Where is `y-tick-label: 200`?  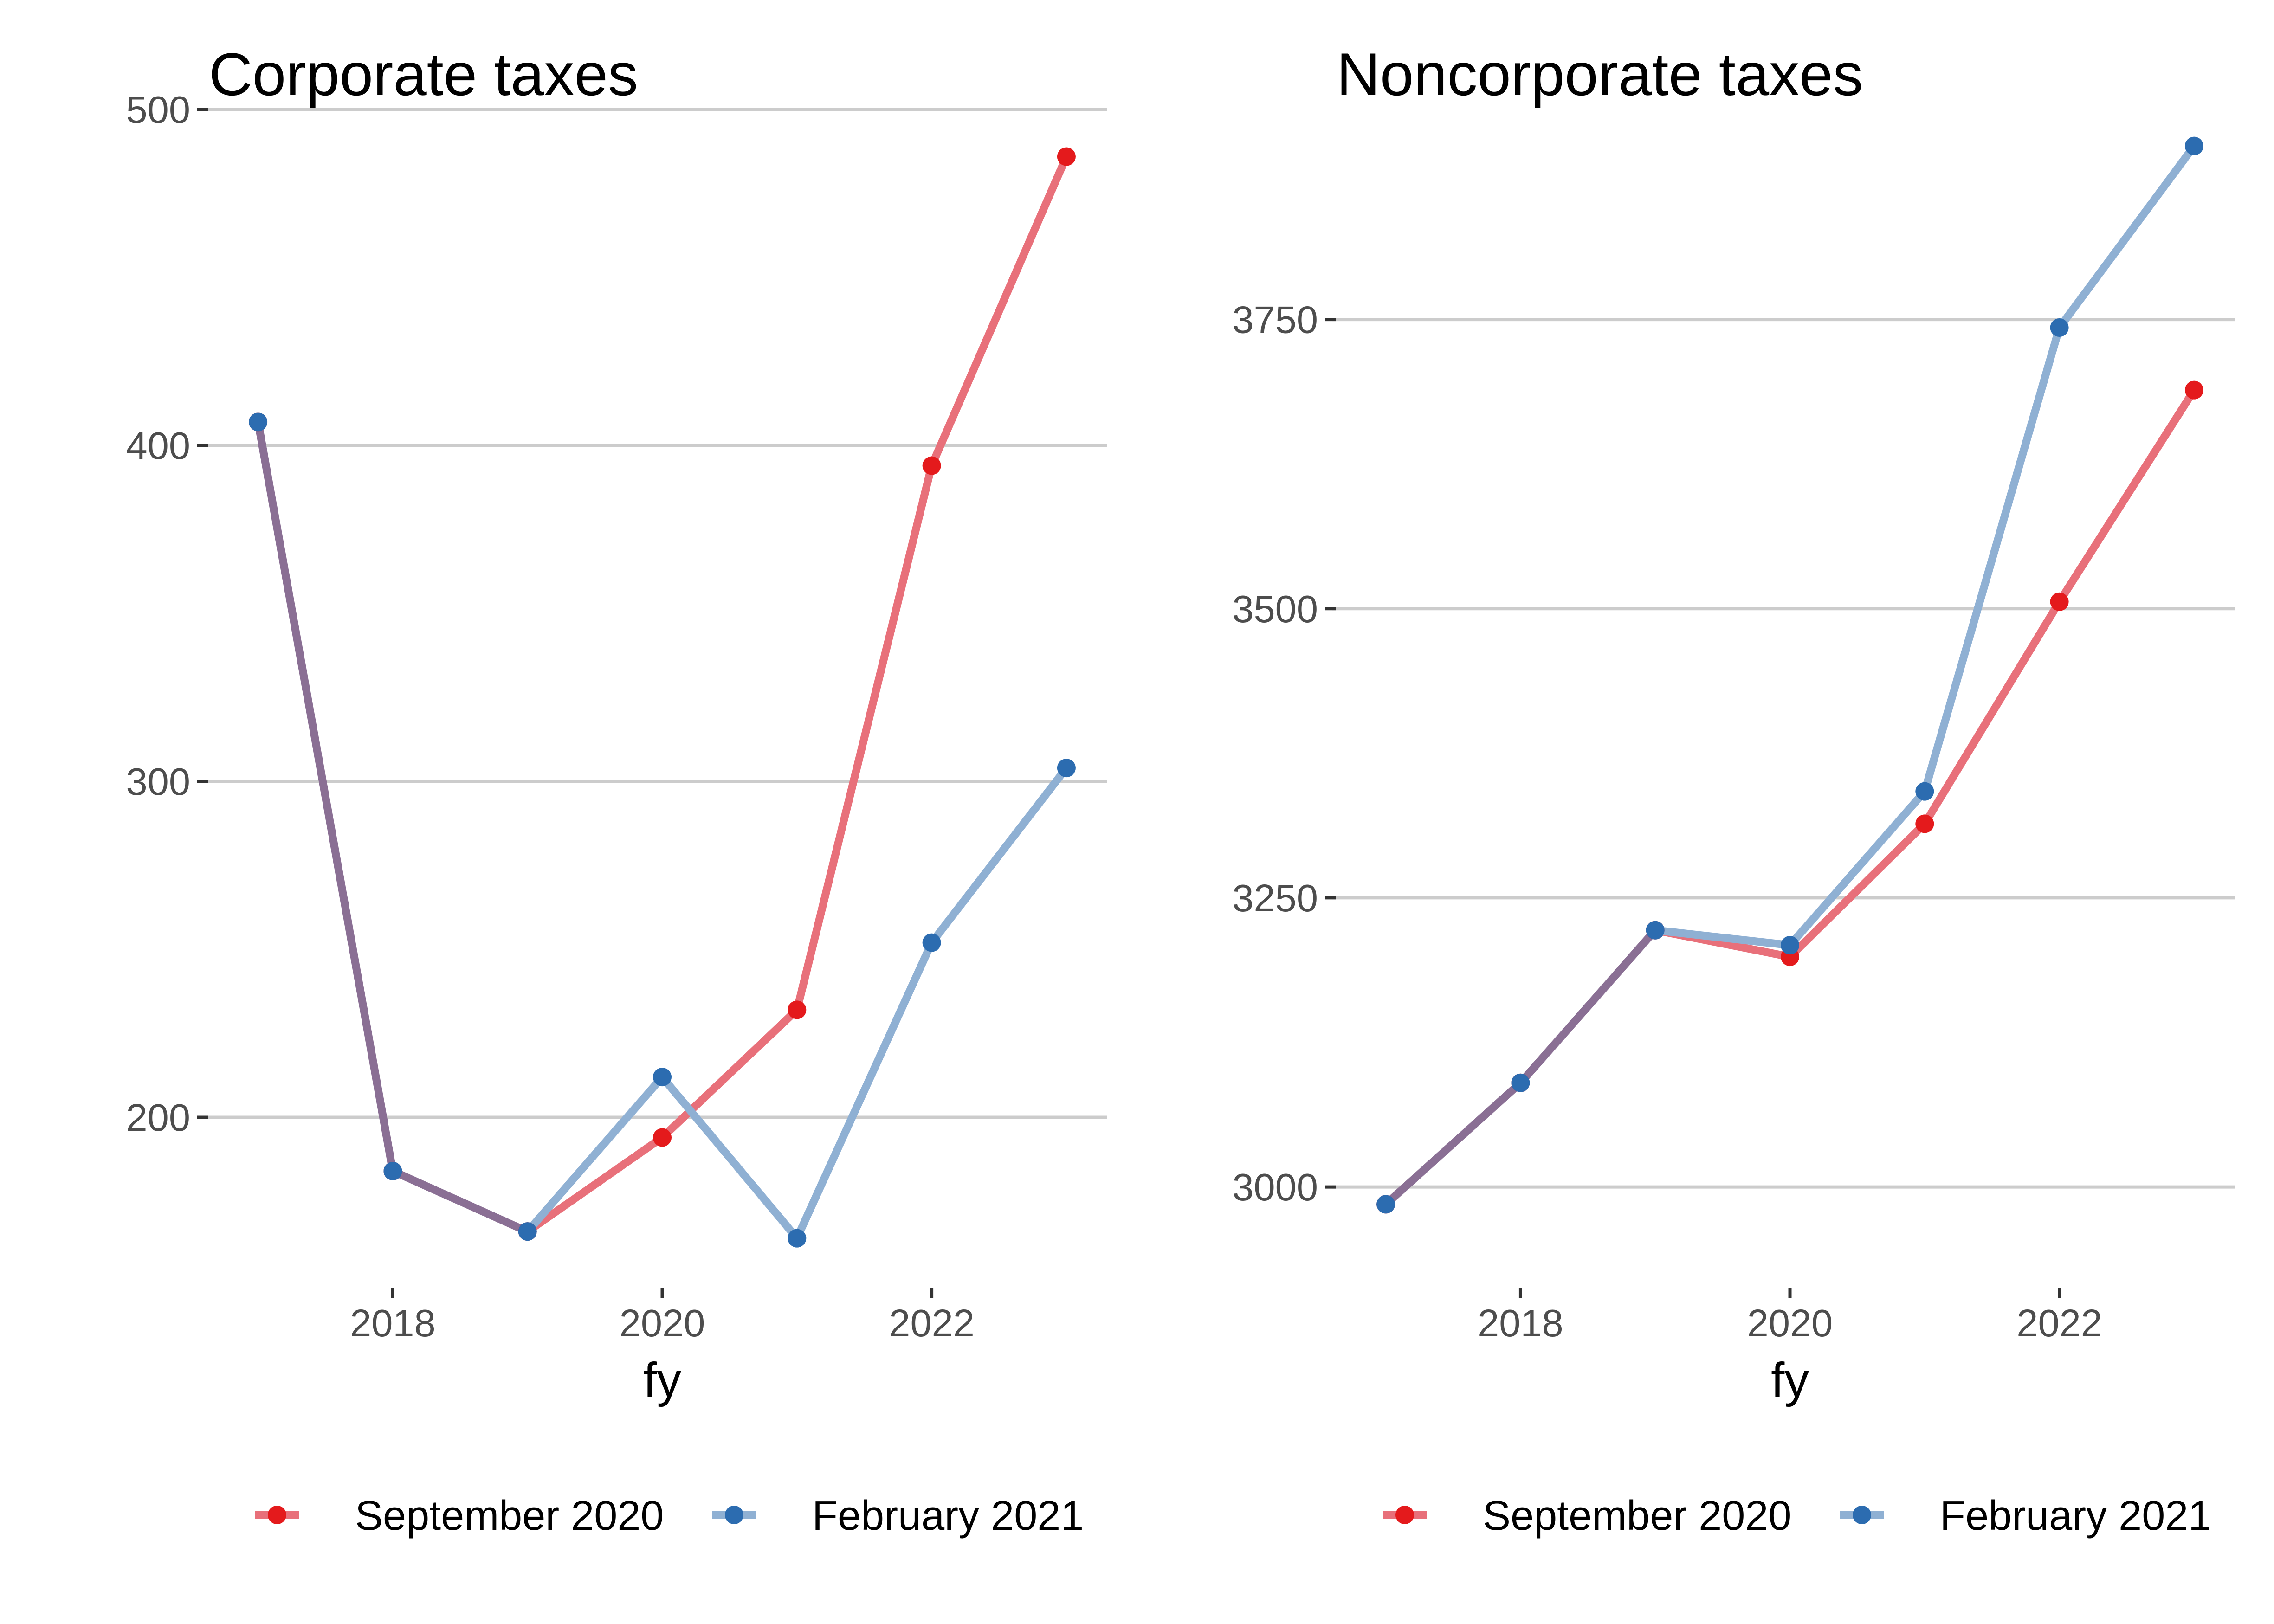
y-tick-label: 200 is located at coordinates (158, 1118).